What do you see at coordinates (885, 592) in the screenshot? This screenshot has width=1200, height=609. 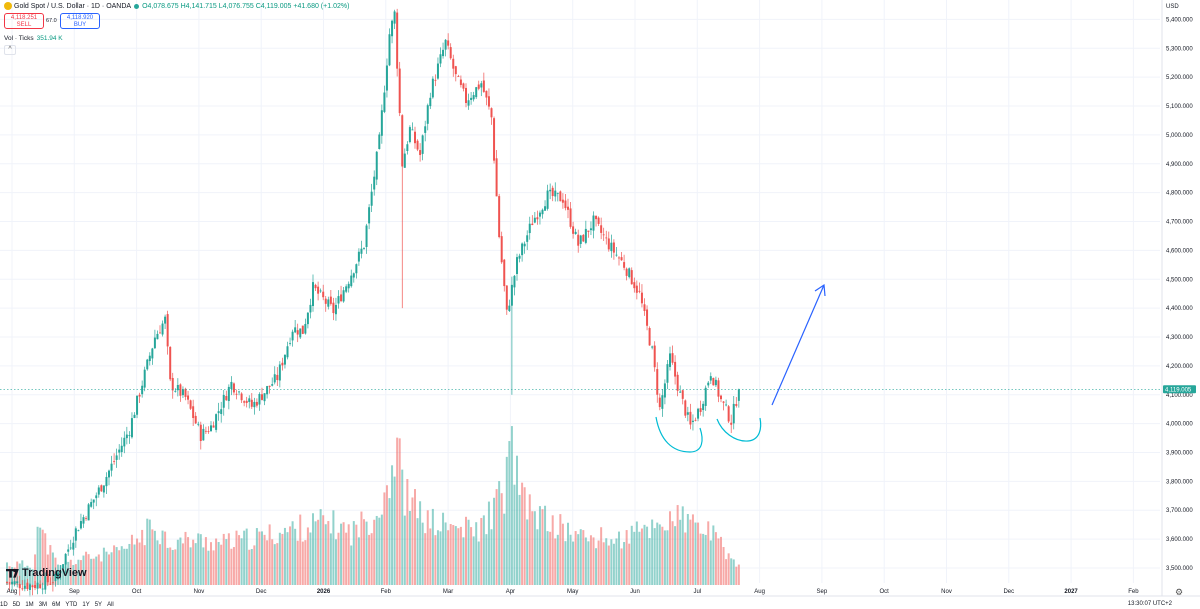 I see `x-tick-label: Oct` at bounding box center [885, 592].